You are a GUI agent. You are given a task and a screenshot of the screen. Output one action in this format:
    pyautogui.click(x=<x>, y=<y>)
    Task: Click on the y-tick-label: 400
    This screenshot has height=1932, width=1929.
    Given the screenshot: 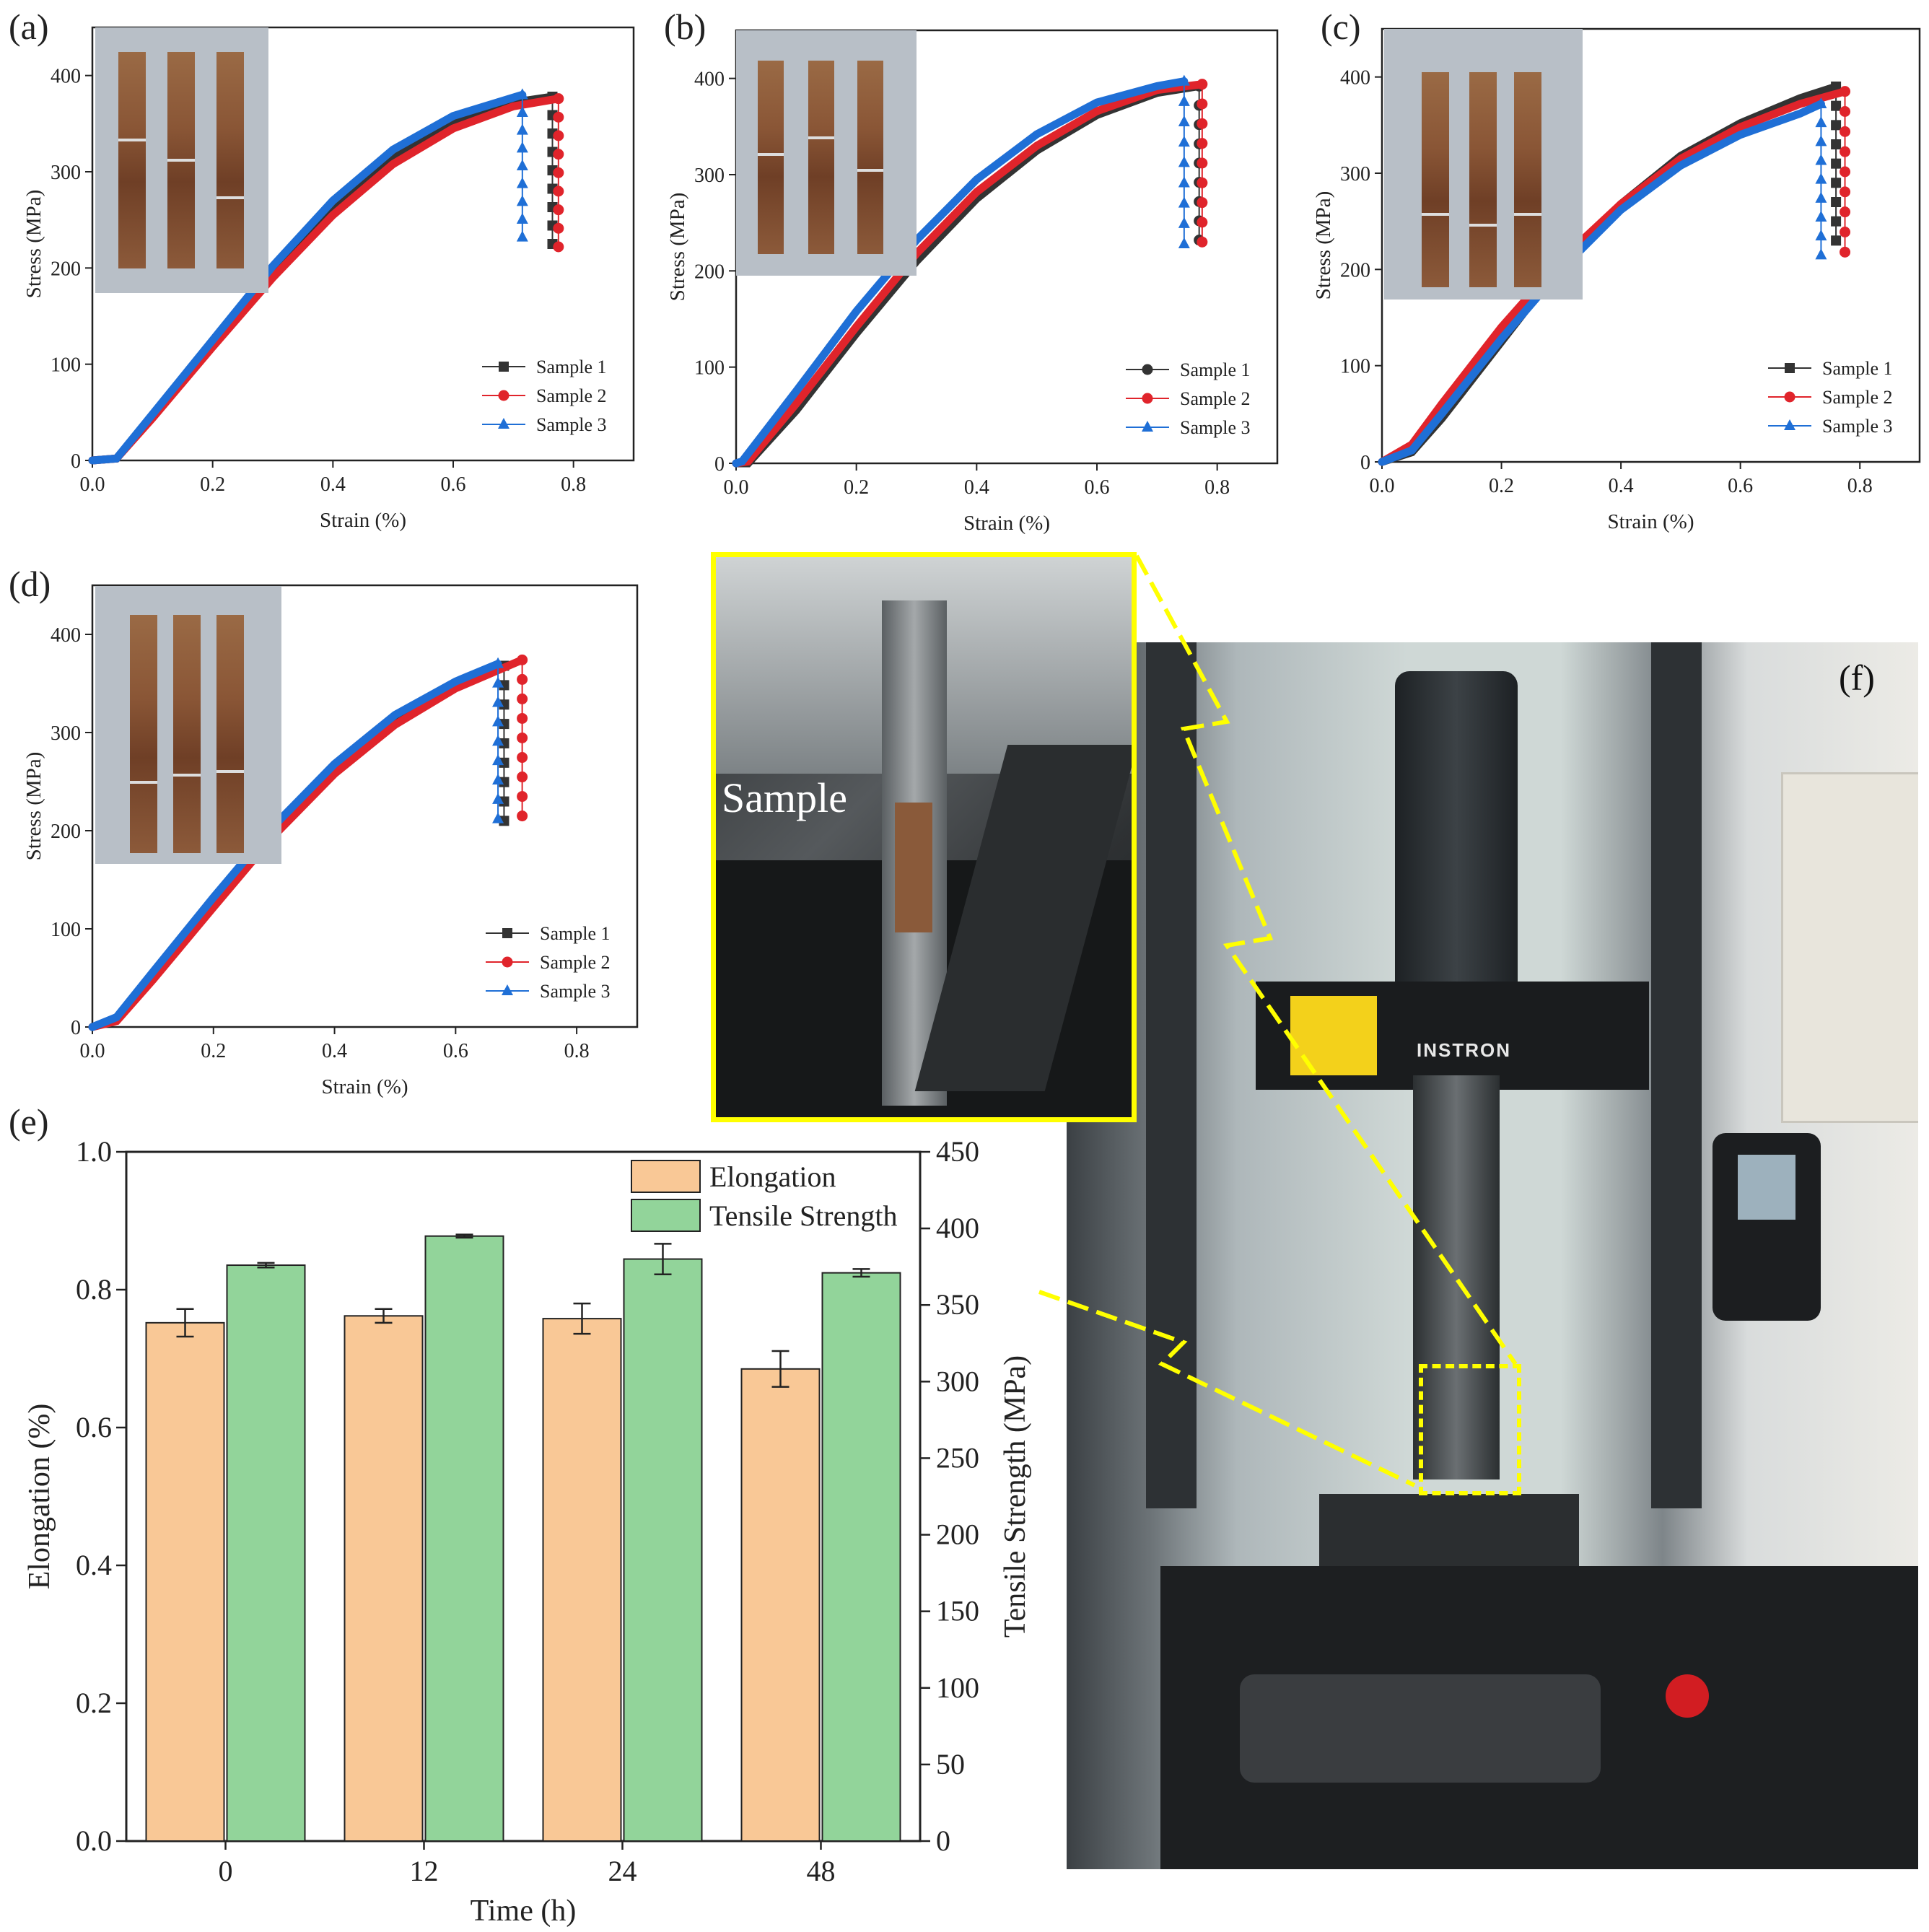 What is the action you would take?
    pyautogui.click(x=66, y=77)
    